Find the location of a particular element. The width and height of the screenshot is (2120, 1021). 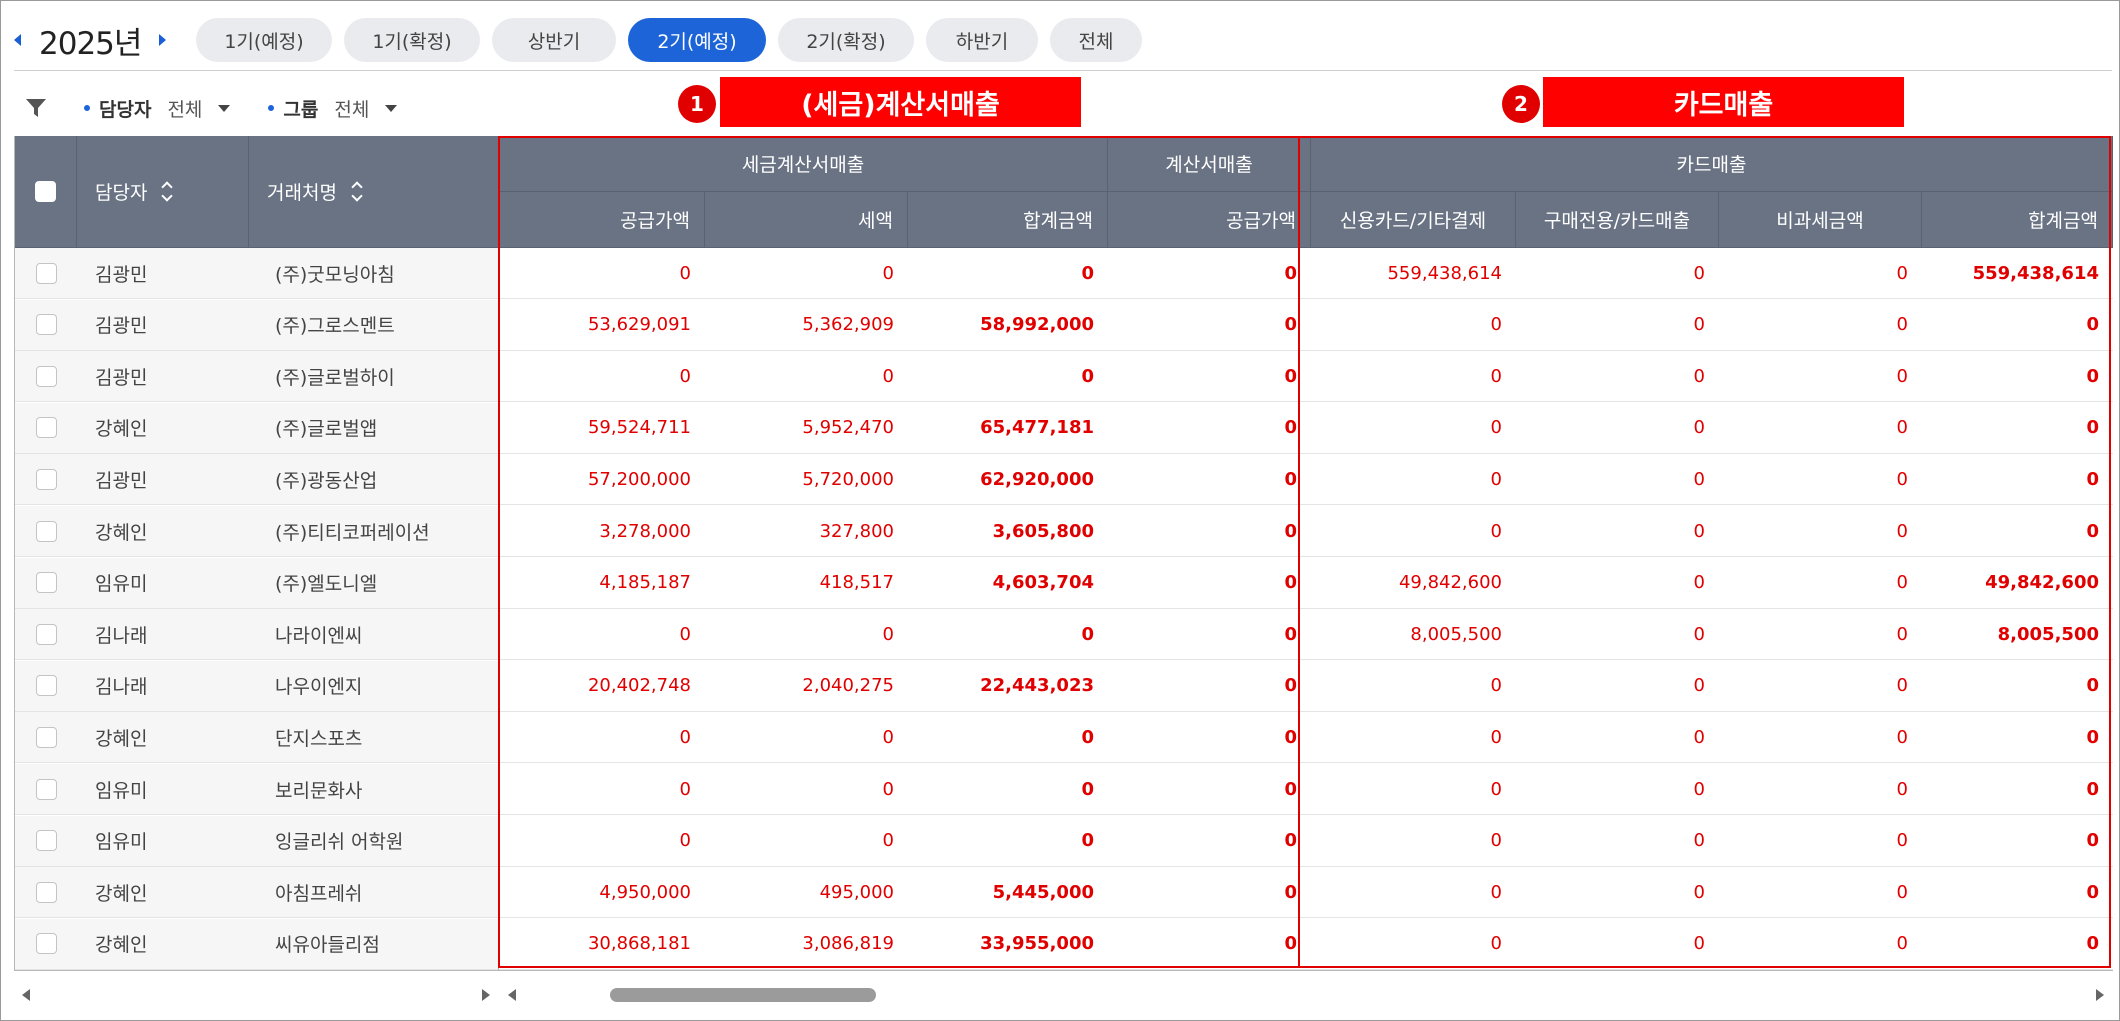

annotation-banner-tax-invoice: (세금)계산서매출 is located at coordinates (900, 102).